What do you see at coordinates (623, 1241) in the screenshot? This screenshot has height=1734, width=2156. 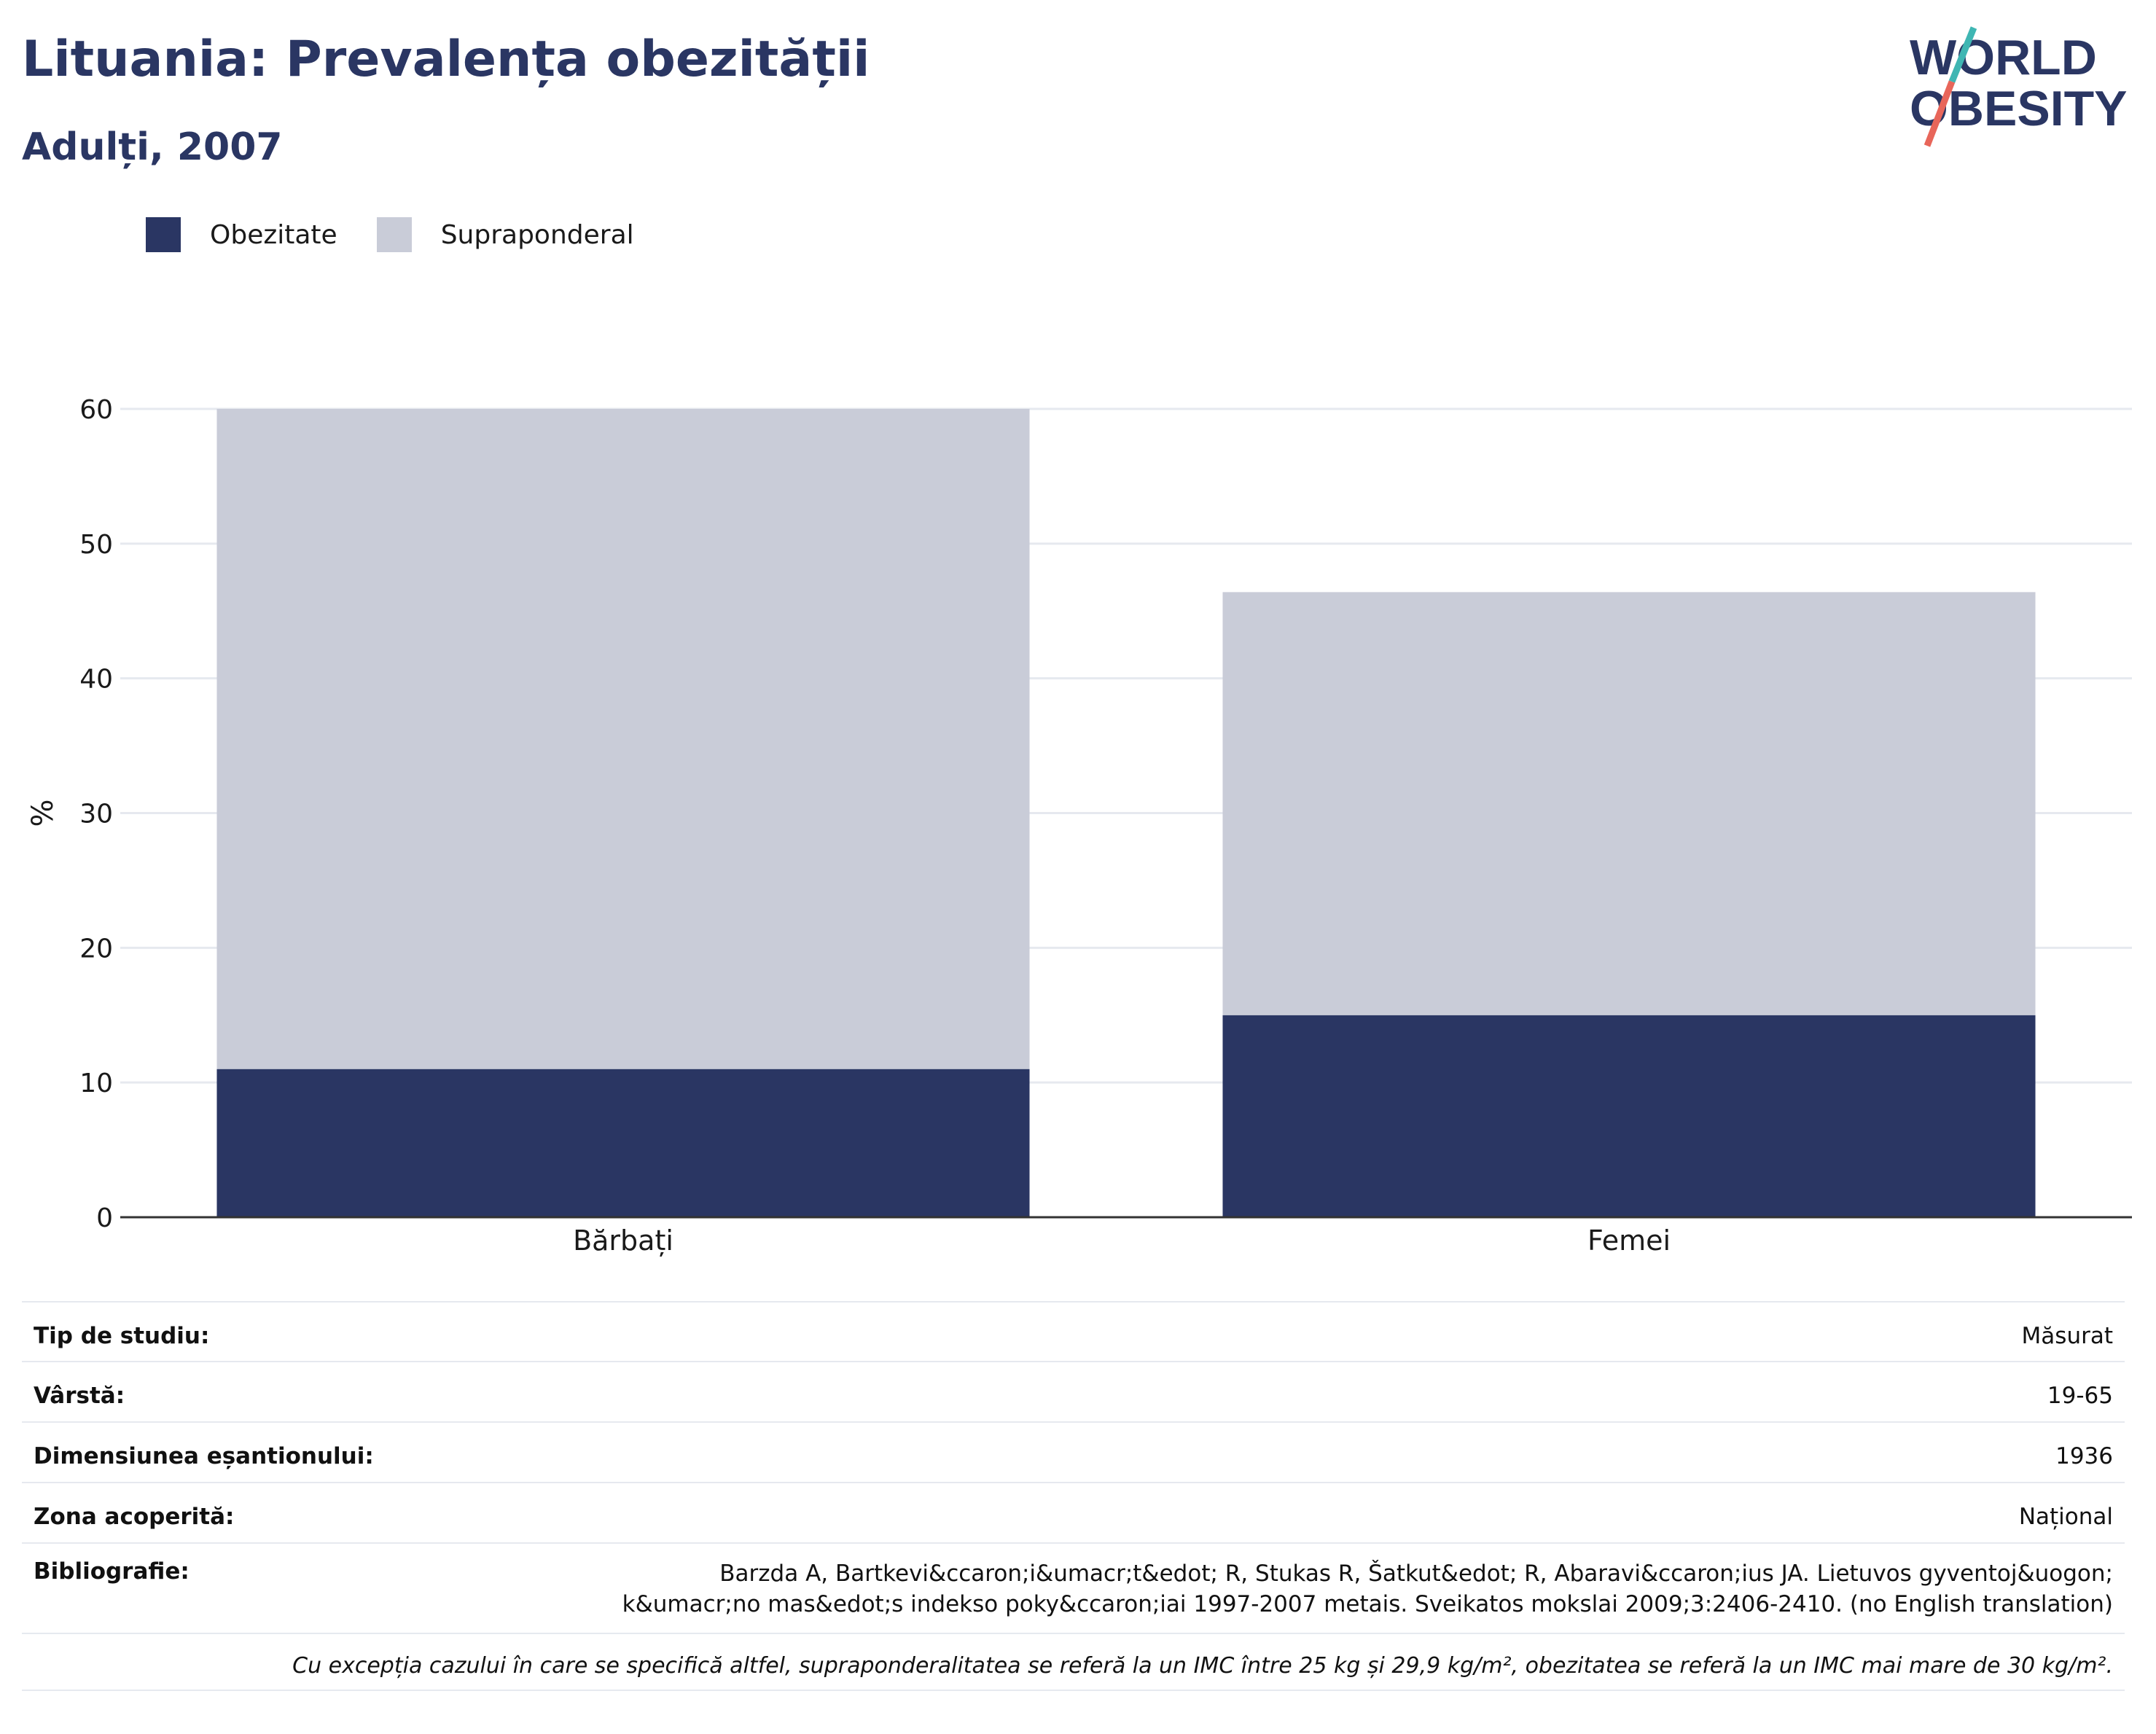 I see `x-tick-label: Bărbați` at bounding box center [623, 1241].